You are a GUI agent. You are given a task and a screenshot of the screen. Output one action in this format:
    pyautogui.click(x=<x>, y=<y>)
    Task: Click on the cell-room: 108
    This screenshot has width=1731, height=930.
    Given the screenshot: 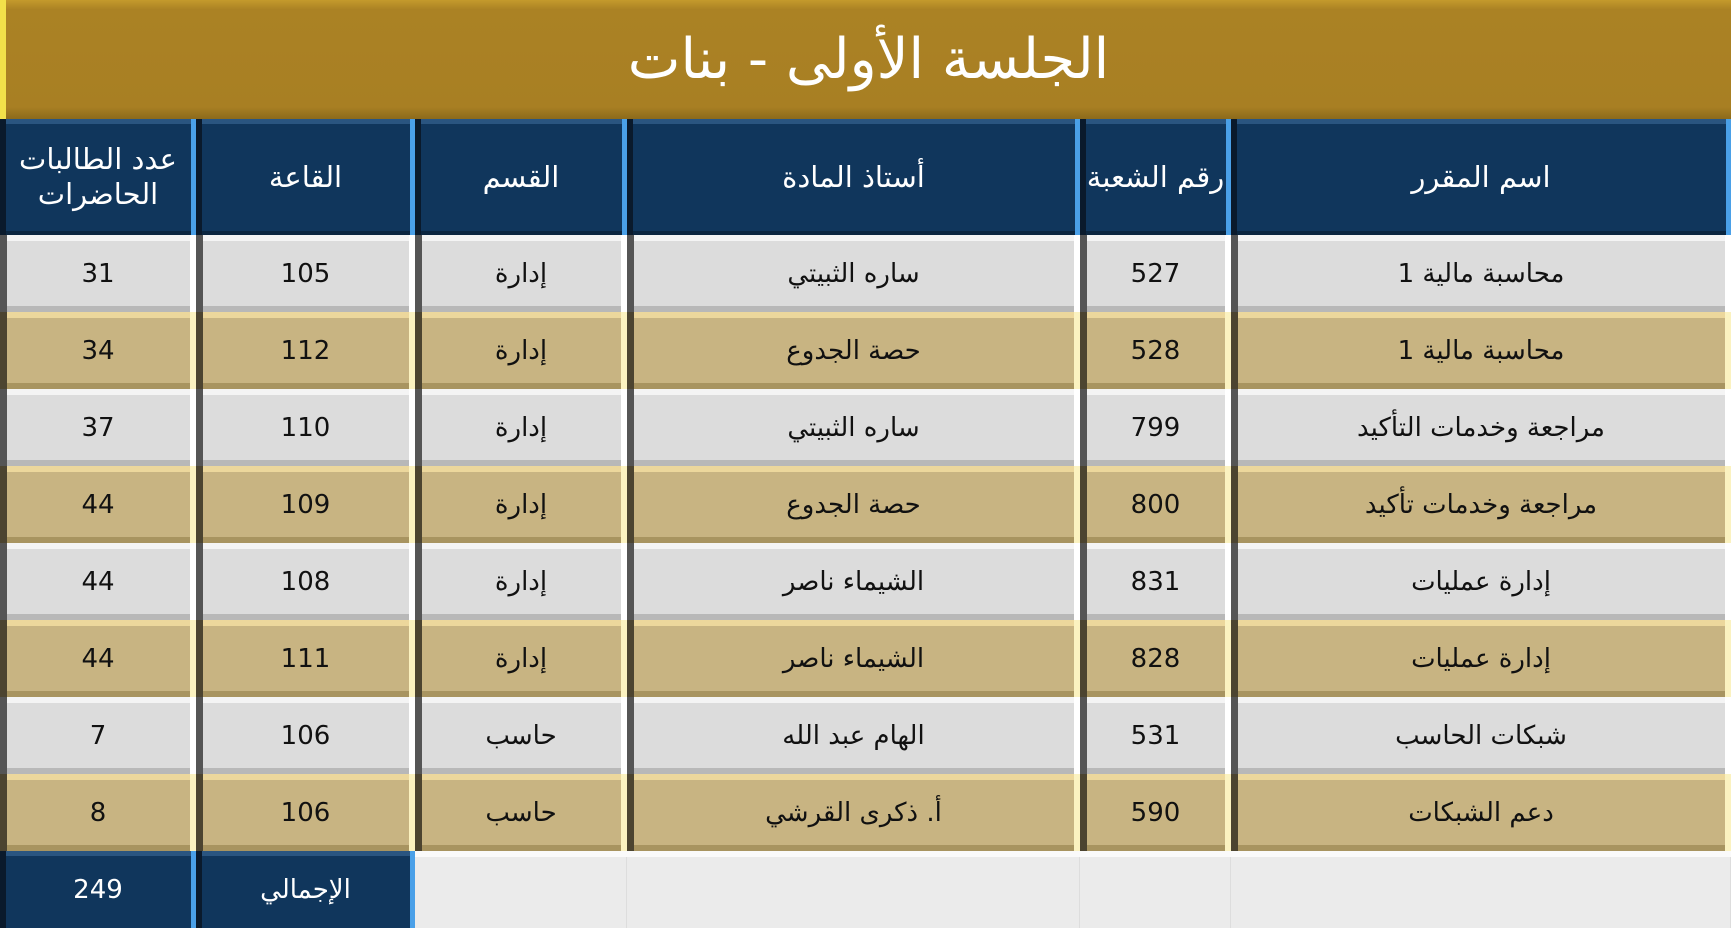 What is the action you would take?
    pyautogui.click(x=305, y=581)
    